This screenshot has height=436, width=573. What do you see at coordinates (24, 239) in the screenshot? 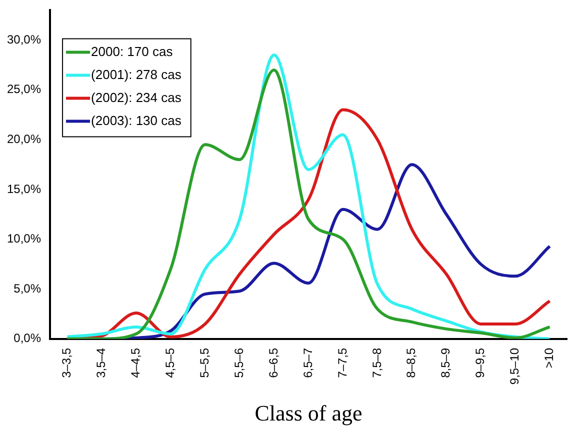
I see `y-tick-label: 10,0%` at bounding box center [24, 239].